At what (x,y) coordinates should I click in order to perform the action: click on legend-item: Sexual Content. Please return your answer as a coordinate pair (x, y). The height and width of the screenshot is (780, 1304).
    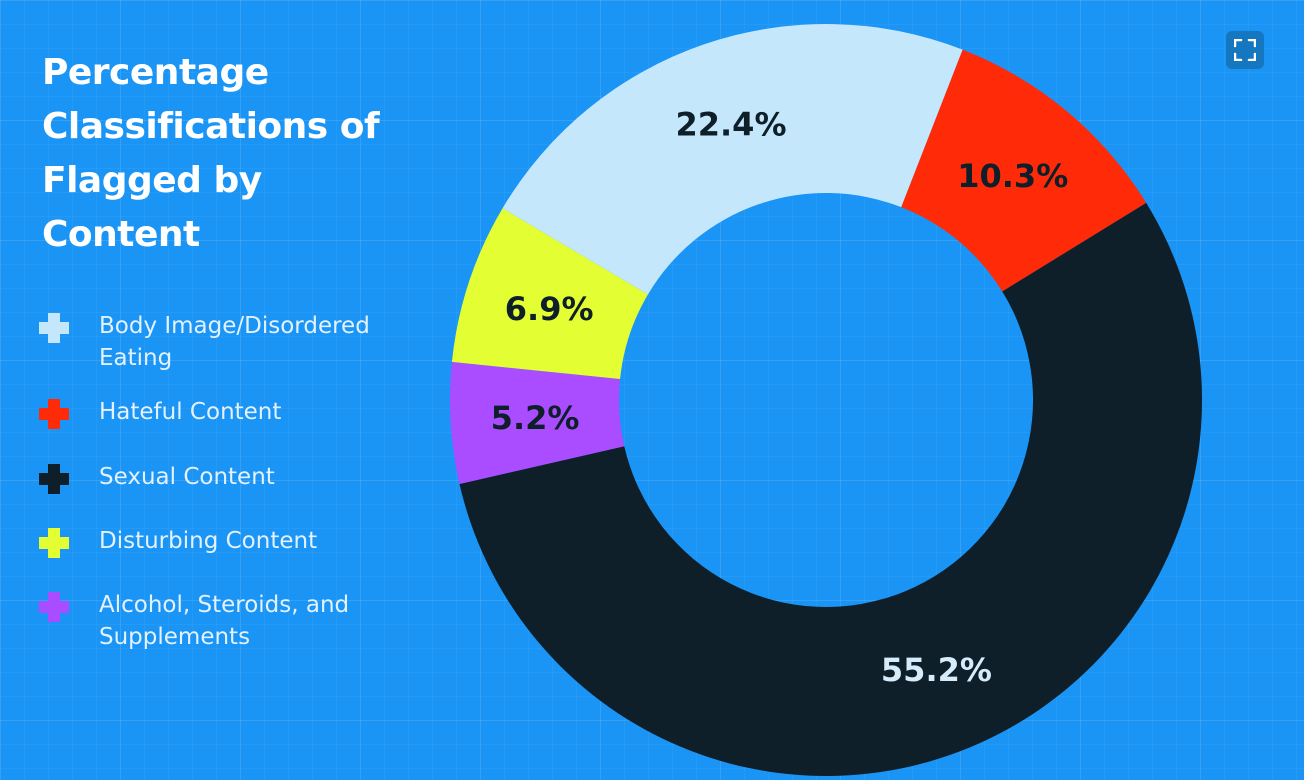
    Looking at the image, I should click on (227, 479).